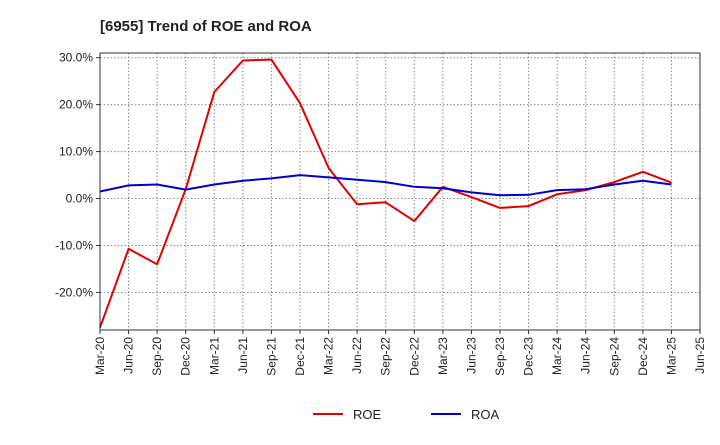 This screenshot has height=445, width=720. Describe the element at coordinates (74, 245) in the screenshot. I see `y-tick-label: -10.0%` at that location.